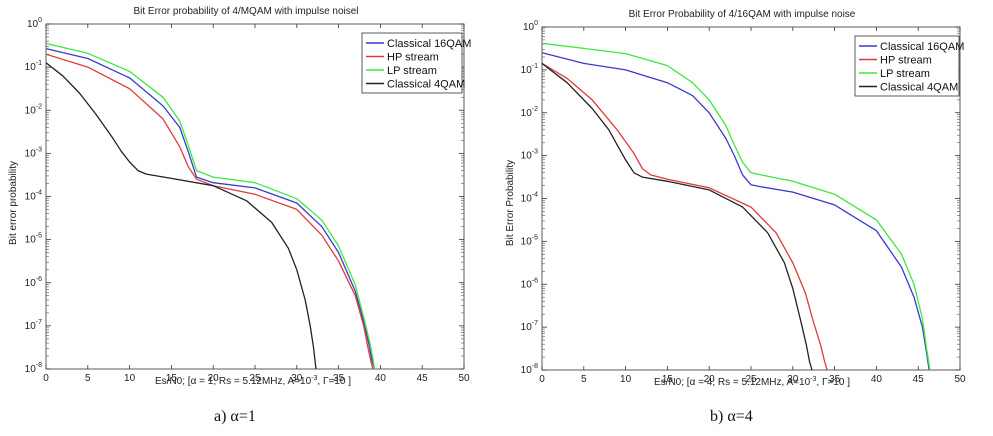  Describe the element at coordinates (33, 239) in the screenshot. I see `chart-a-ytick-label: 10⁻⁵` at that location.